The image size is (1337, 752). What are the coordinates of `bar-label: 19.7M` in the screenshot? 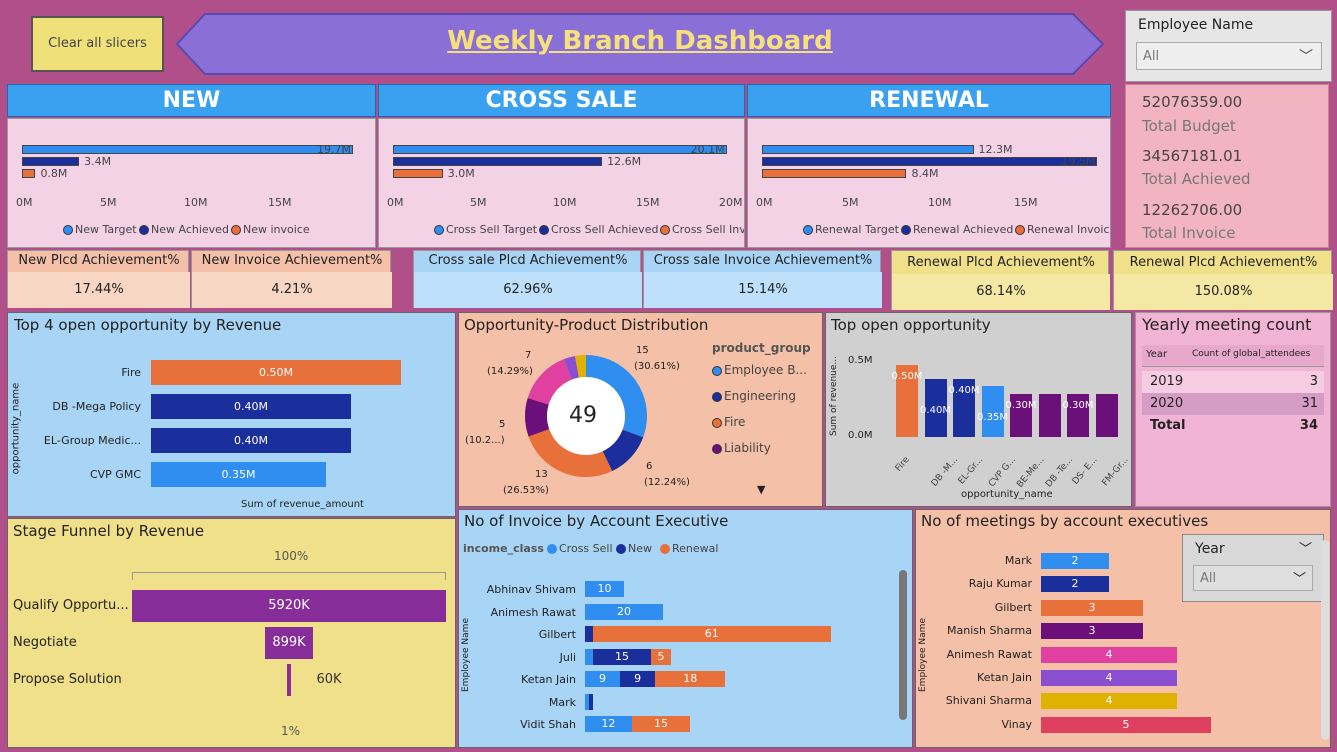 It's located at (333, 149).